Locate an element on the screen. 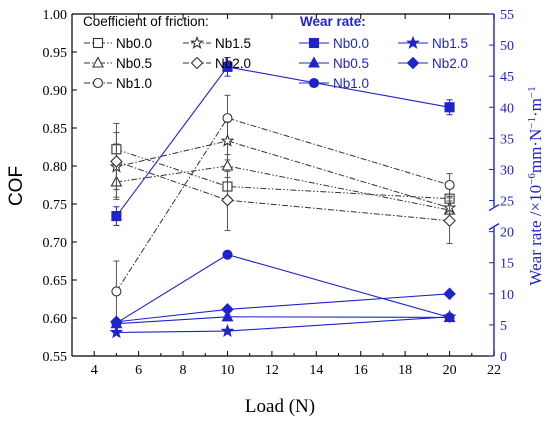 The height and width of the screenshot is (422, 550). y-right-title-sup3: −1 is located at coordinates (532, 92).